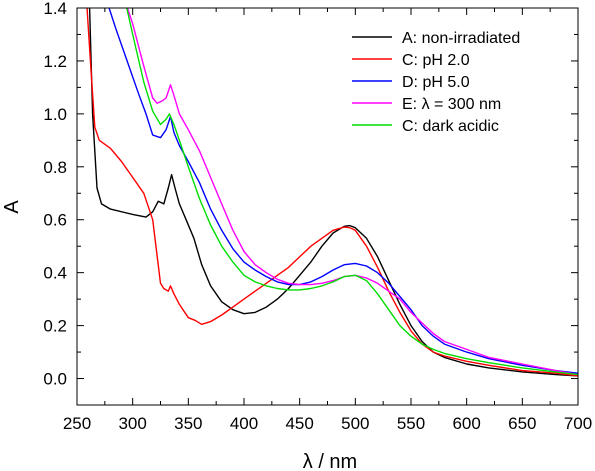 Image resolution: width=595 pixels, height=471 pixels. I want to click on legend-label-3: D: pH 5.0, so click(436, 82).